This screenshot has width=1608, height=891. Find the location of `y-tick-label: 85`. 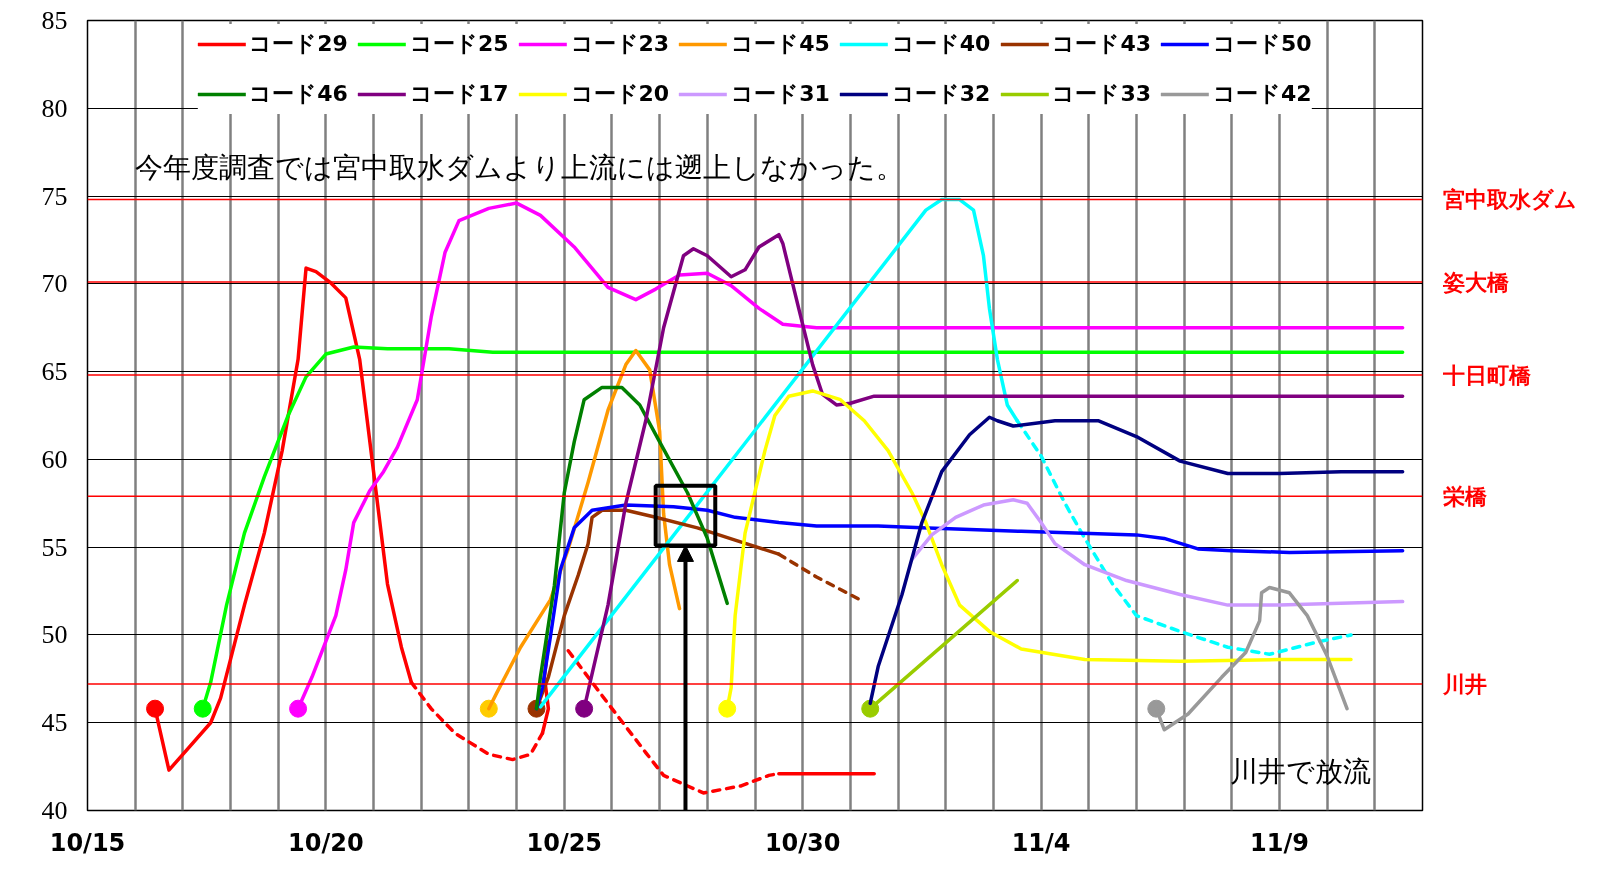

y-tick-label: 85 is located at coordinates (54, 20).